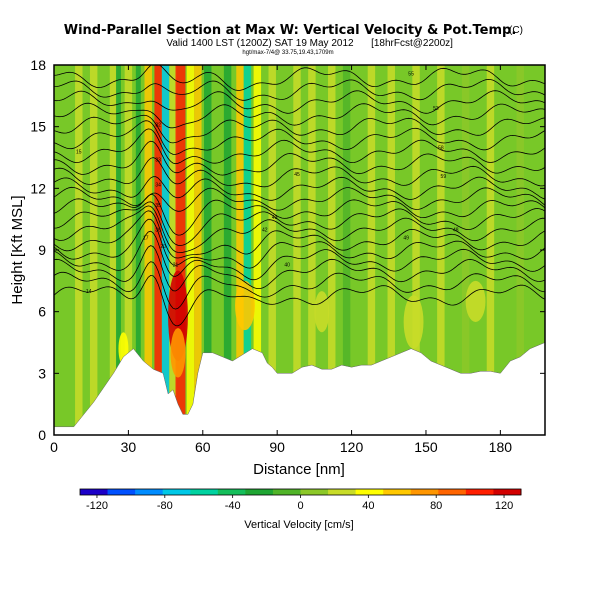 This screenshot has height=600, width=600. I want to click on forecast-label: [18hrFcst@2200z], so click(412, 43).